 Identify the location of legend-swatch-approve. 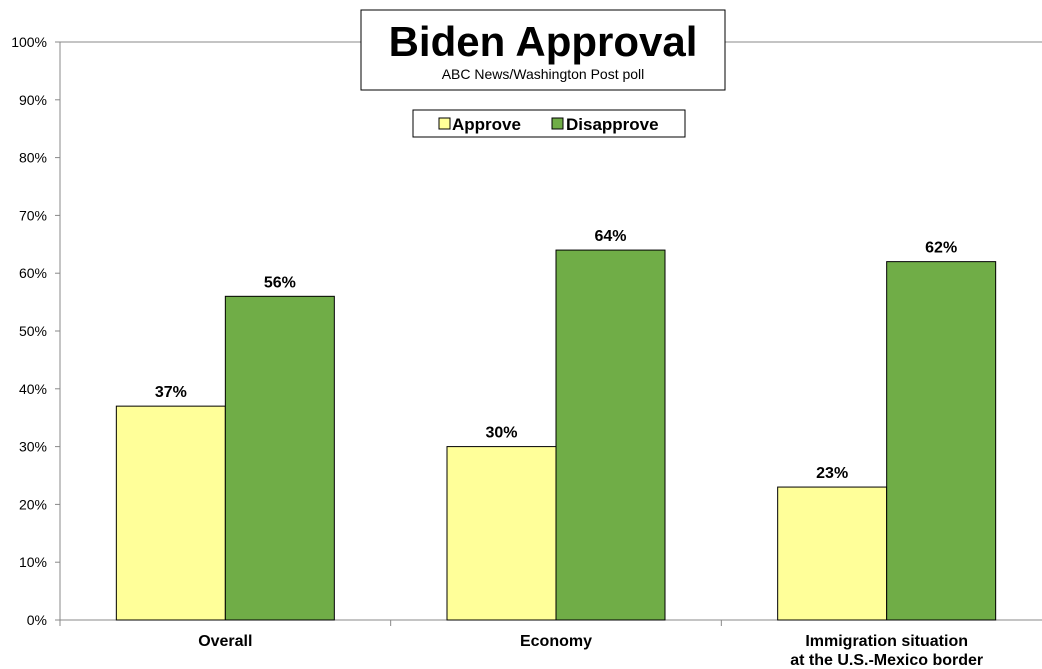
(444, 123).